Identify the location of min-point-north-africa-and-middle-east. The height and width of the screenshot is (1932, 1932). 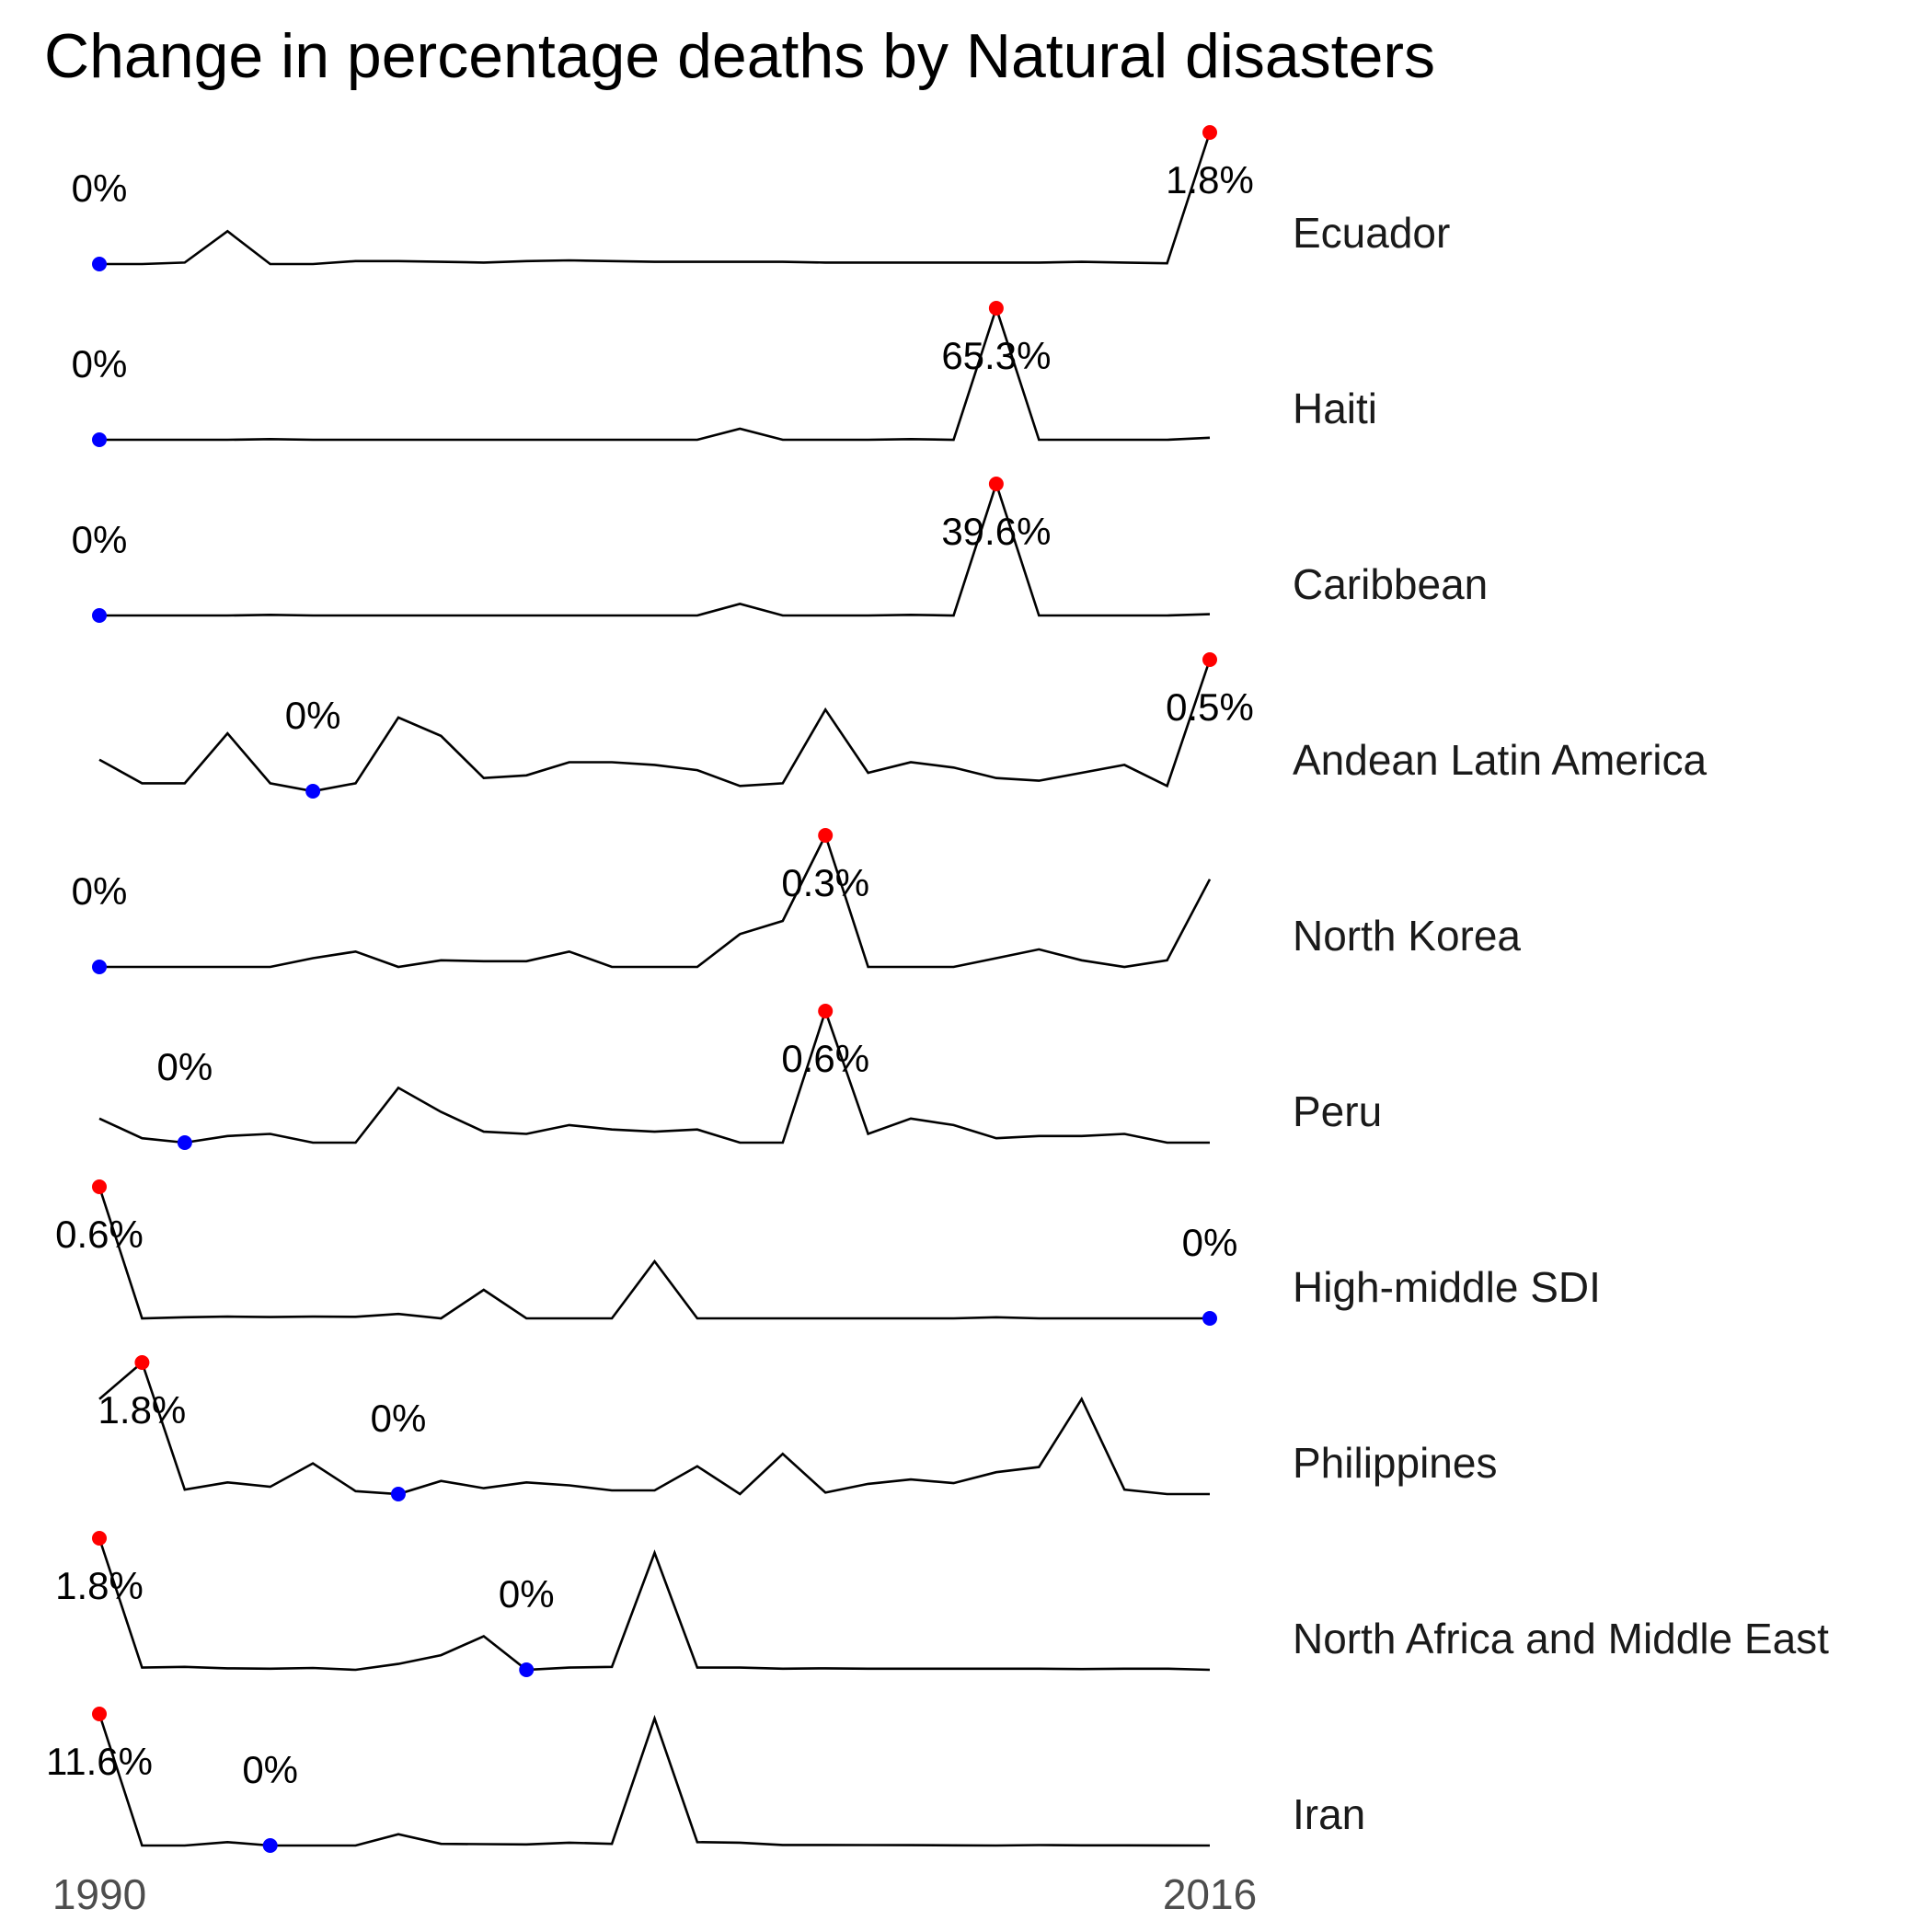
(527, 1669).